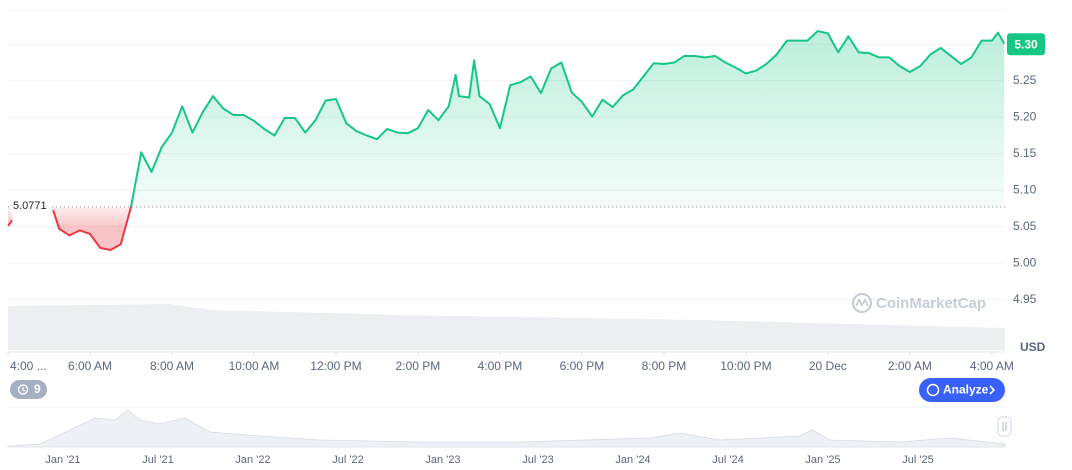  I want to click on analyze-chevron, so click(992, 390).